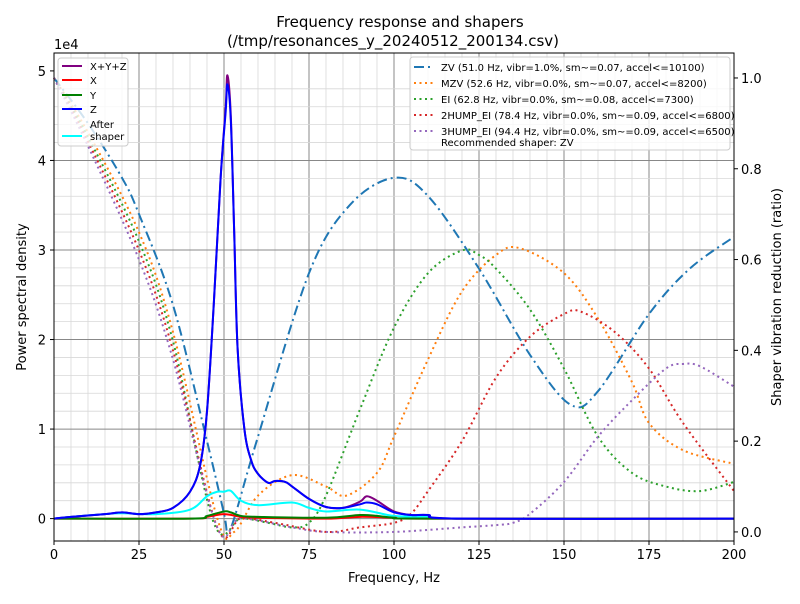 Image resolution: width=800 pixels, height=604 pixels. What do you see at coordinates (309, 555) in the screenshot?
I see `x-tick-label: 75` at bounding box center [309, 555].